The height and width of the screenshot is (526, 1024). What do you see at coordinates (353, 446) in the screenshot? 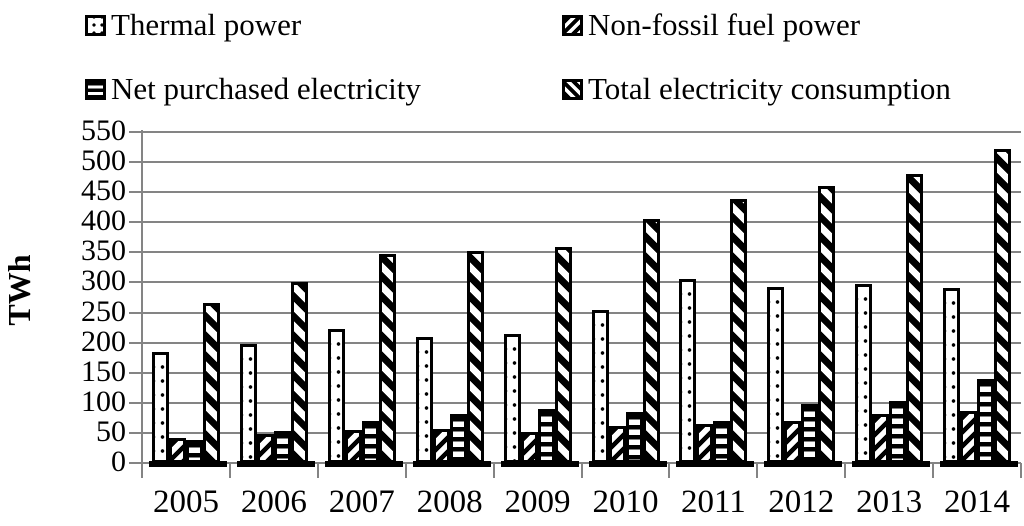
I see `bar-non-fossil-fuel-power-2007` at bounding box center [353, 446].